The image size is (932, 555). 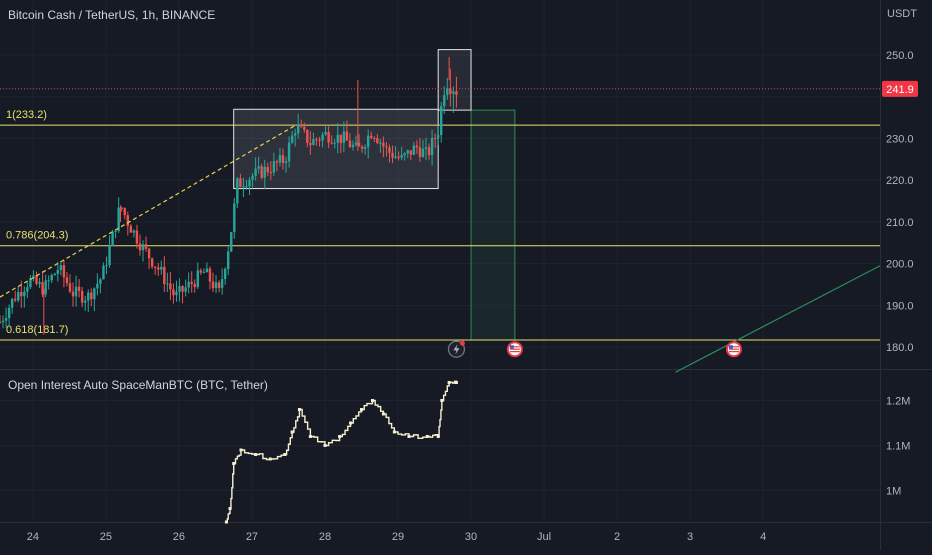 What do you see at coordinates (900, 56) in the screenshot?
I see `price-tick-label: 250.0` at bounding box center [900, 56].